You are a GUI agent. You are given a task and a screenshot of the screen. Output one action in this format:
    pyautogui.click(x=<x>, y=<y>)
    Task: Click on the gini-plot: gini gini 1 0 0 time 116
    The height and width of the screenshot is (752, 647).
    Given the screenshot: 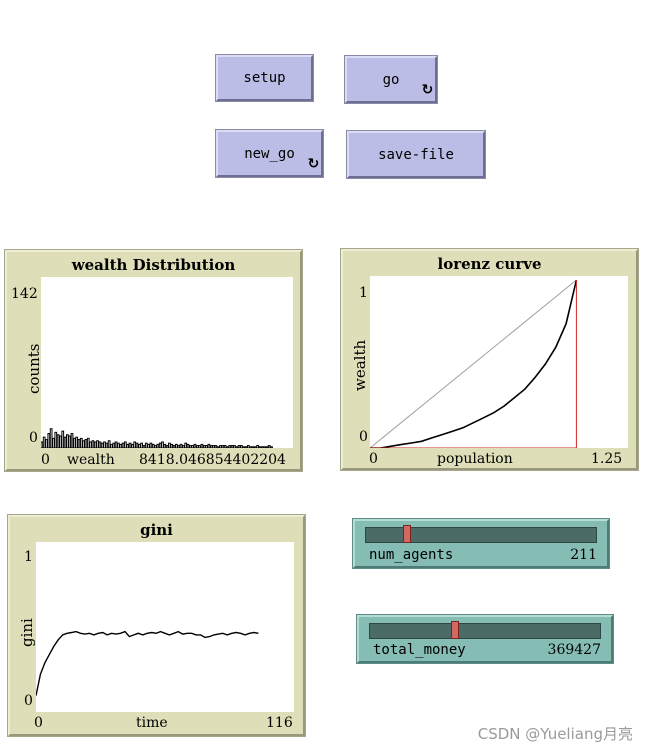 What is the action you would take?
    pyautogui.click(x=156, y=625)
    